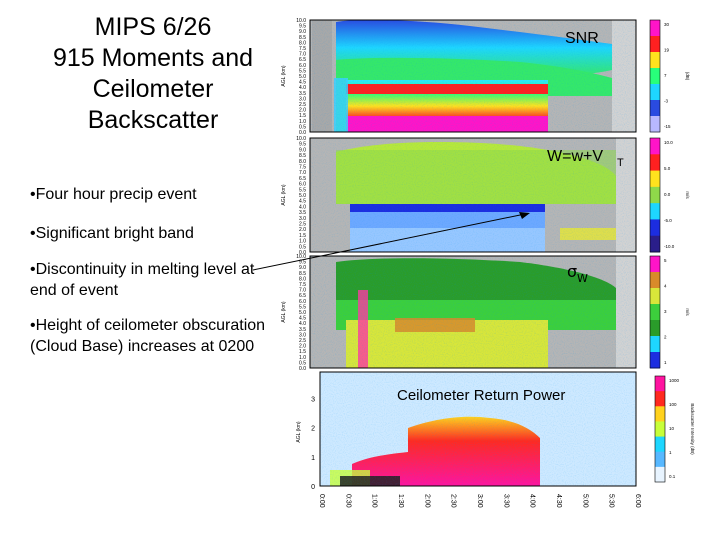  I want to click on sigma-label: σ W, so click(577, 273).